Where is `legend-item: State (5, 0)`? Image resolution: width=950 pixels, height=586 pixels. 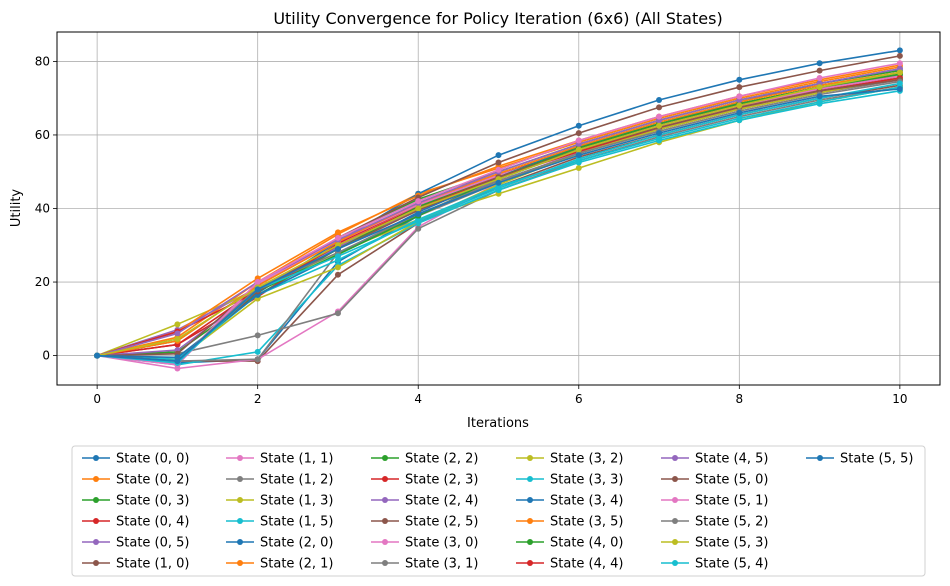 legend-item: State (5, 0) is located at coordinates (715, 480).